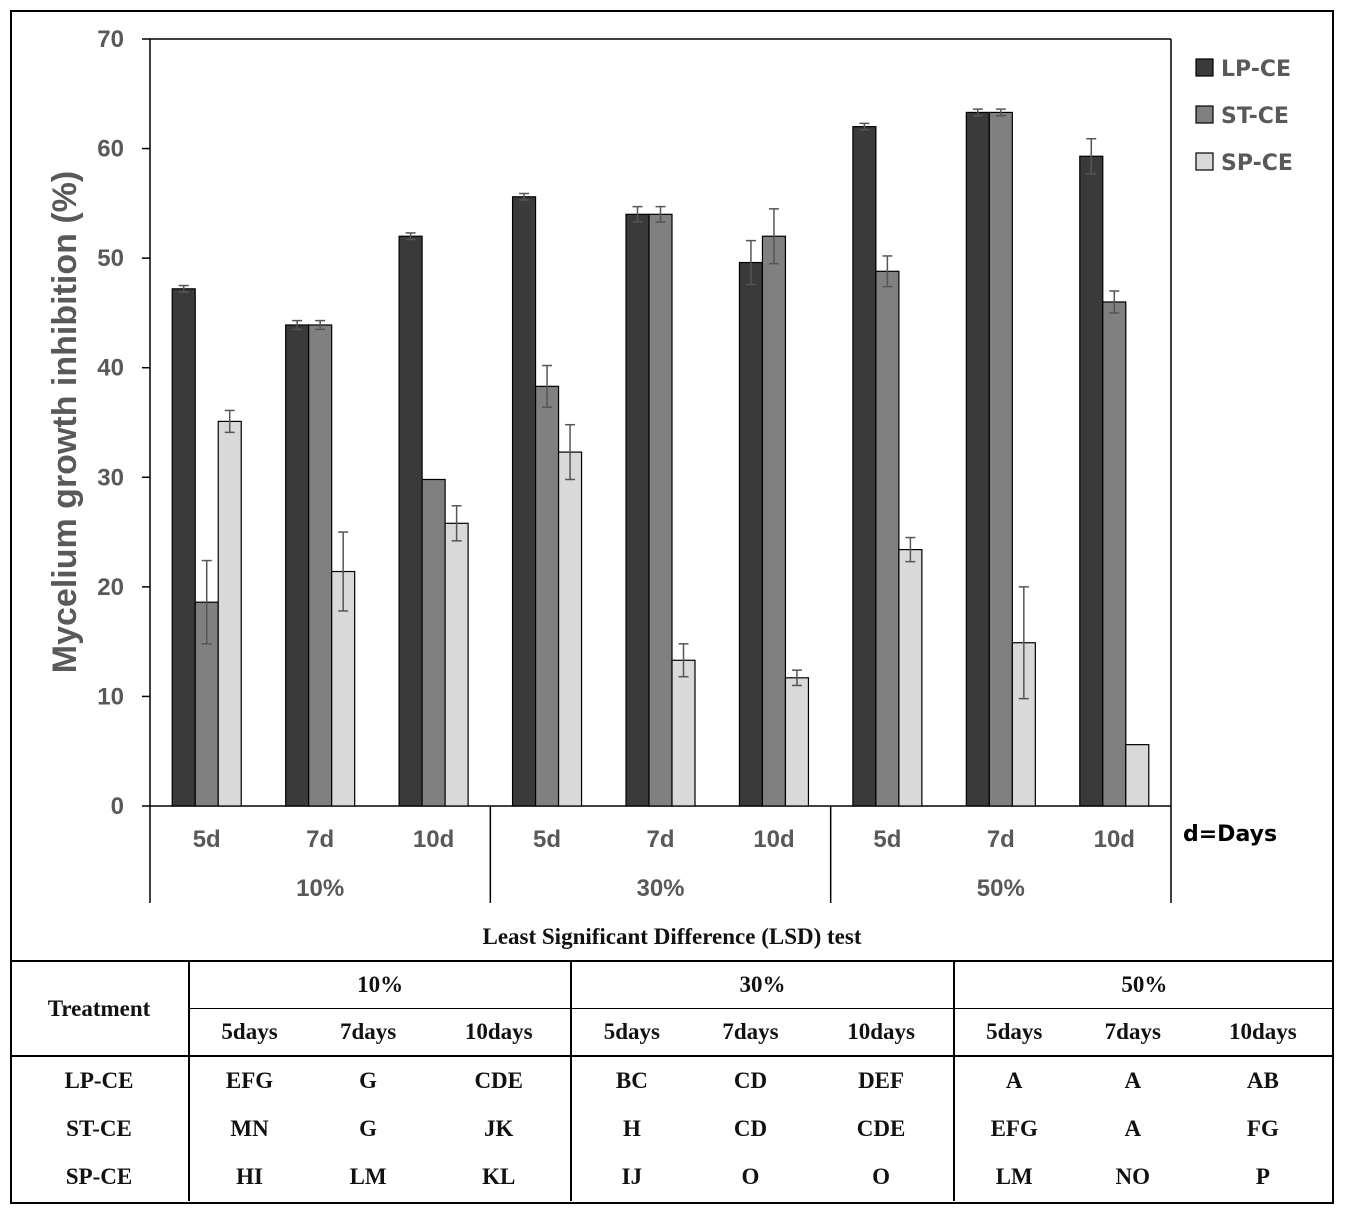 The image size is (1346, 1214). What do you see at coordinates (110, 368) in the screenshot?
I see `y-tick-label: 40` at bounding box center [110, 368].